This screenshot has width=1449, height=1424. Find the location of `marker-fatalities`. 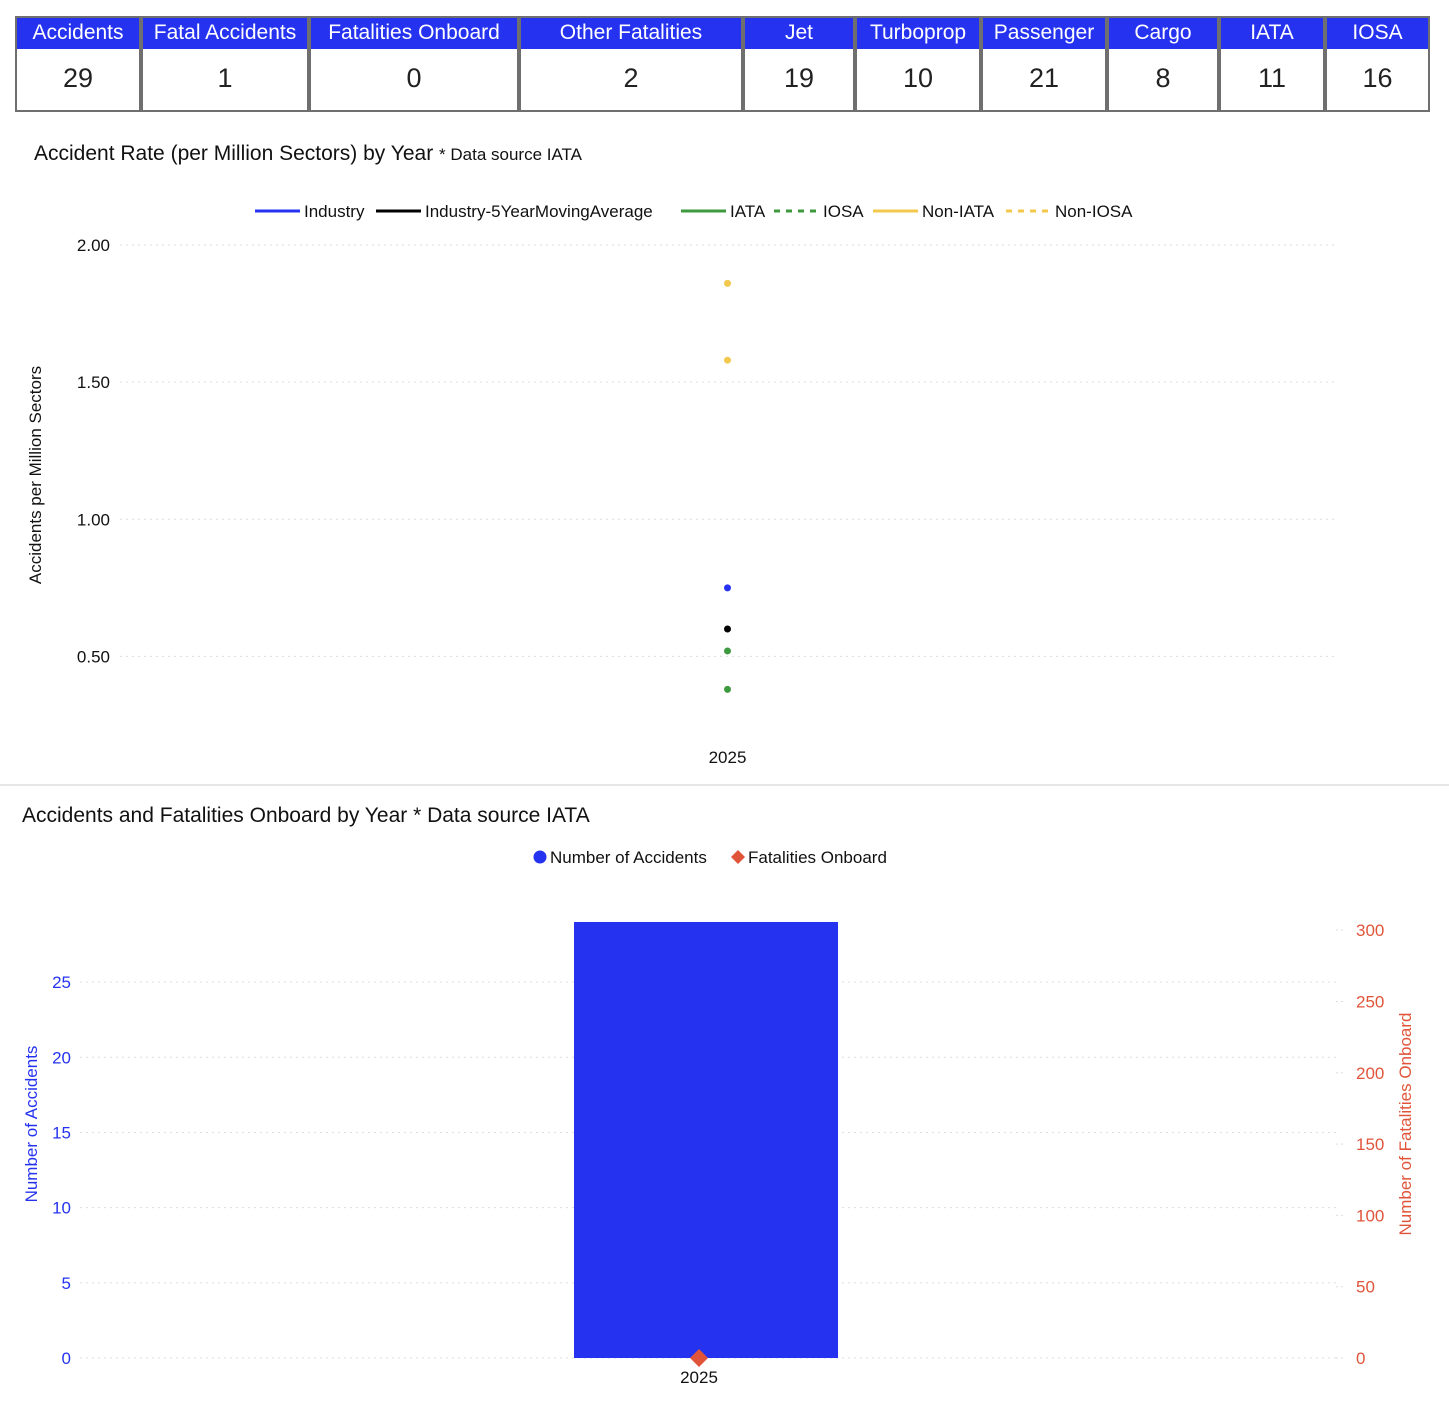

marker-fatalities is located at coordinates (699, 1358).